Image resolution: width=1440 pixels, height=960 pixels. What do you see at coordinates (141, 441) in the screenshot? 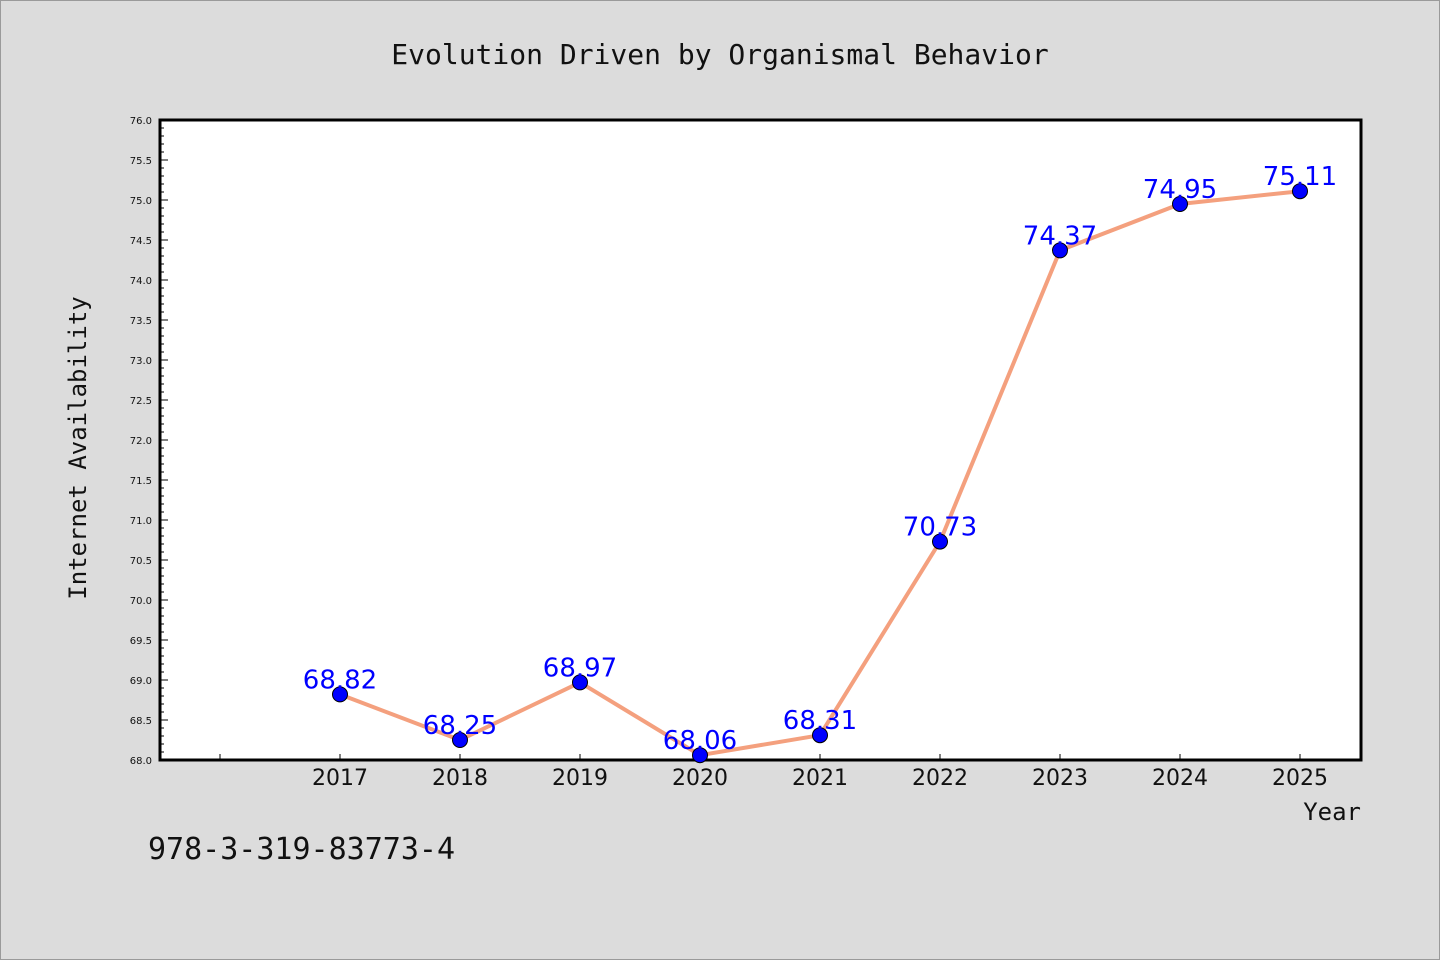
I see `y-tick-label: 72.0` at bounding box center [141, 441].